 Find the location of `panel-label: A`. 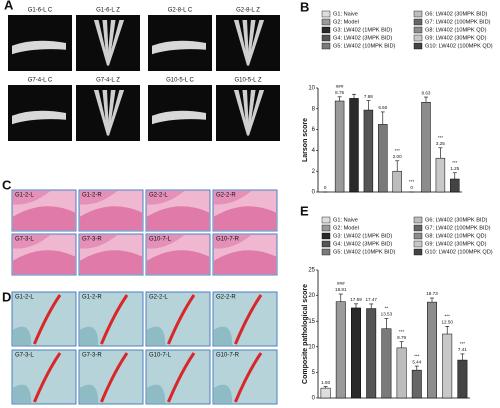

panel-label: A is located at coordinates (9, 6).